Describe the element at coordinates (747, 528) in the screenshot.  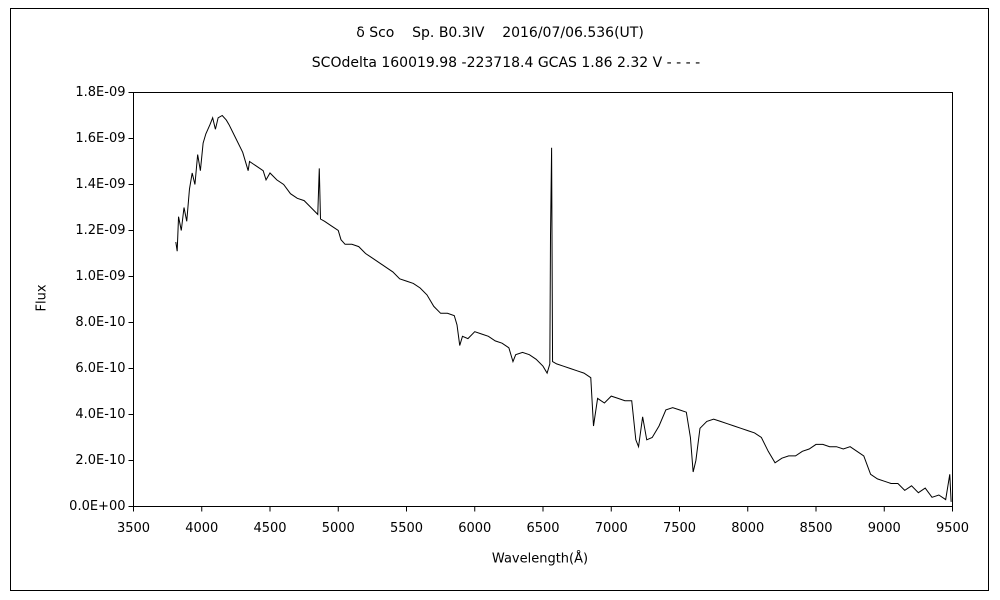
I see `x-tick-label: 8000` at that location.